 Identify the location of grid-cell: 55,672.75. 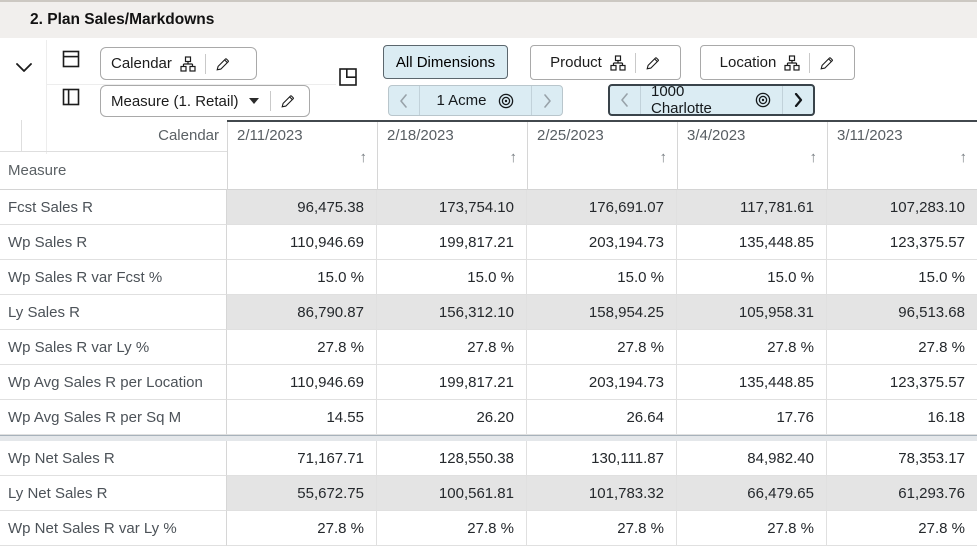
(302, 493).